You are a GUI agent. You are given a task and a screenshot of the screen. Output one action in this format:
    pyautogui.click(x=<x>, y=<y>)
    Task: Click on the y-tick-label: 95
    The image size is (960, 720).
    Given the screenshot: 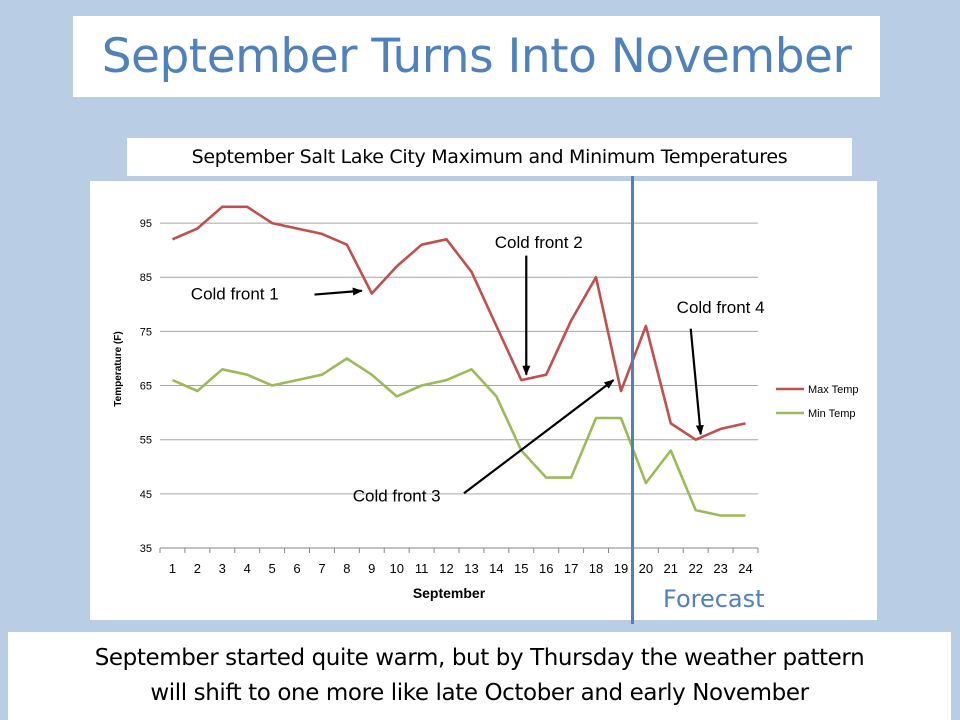 What is the action you would take?
    pyautogui.click(x=146, y=224)
    